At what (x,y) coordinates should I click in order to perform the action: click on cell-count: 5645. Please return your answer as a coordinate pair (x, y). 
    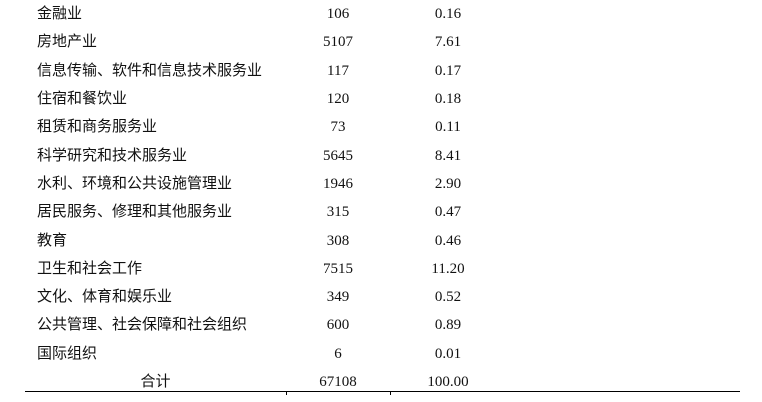
    Looking at the image, I should click on (338, 155).